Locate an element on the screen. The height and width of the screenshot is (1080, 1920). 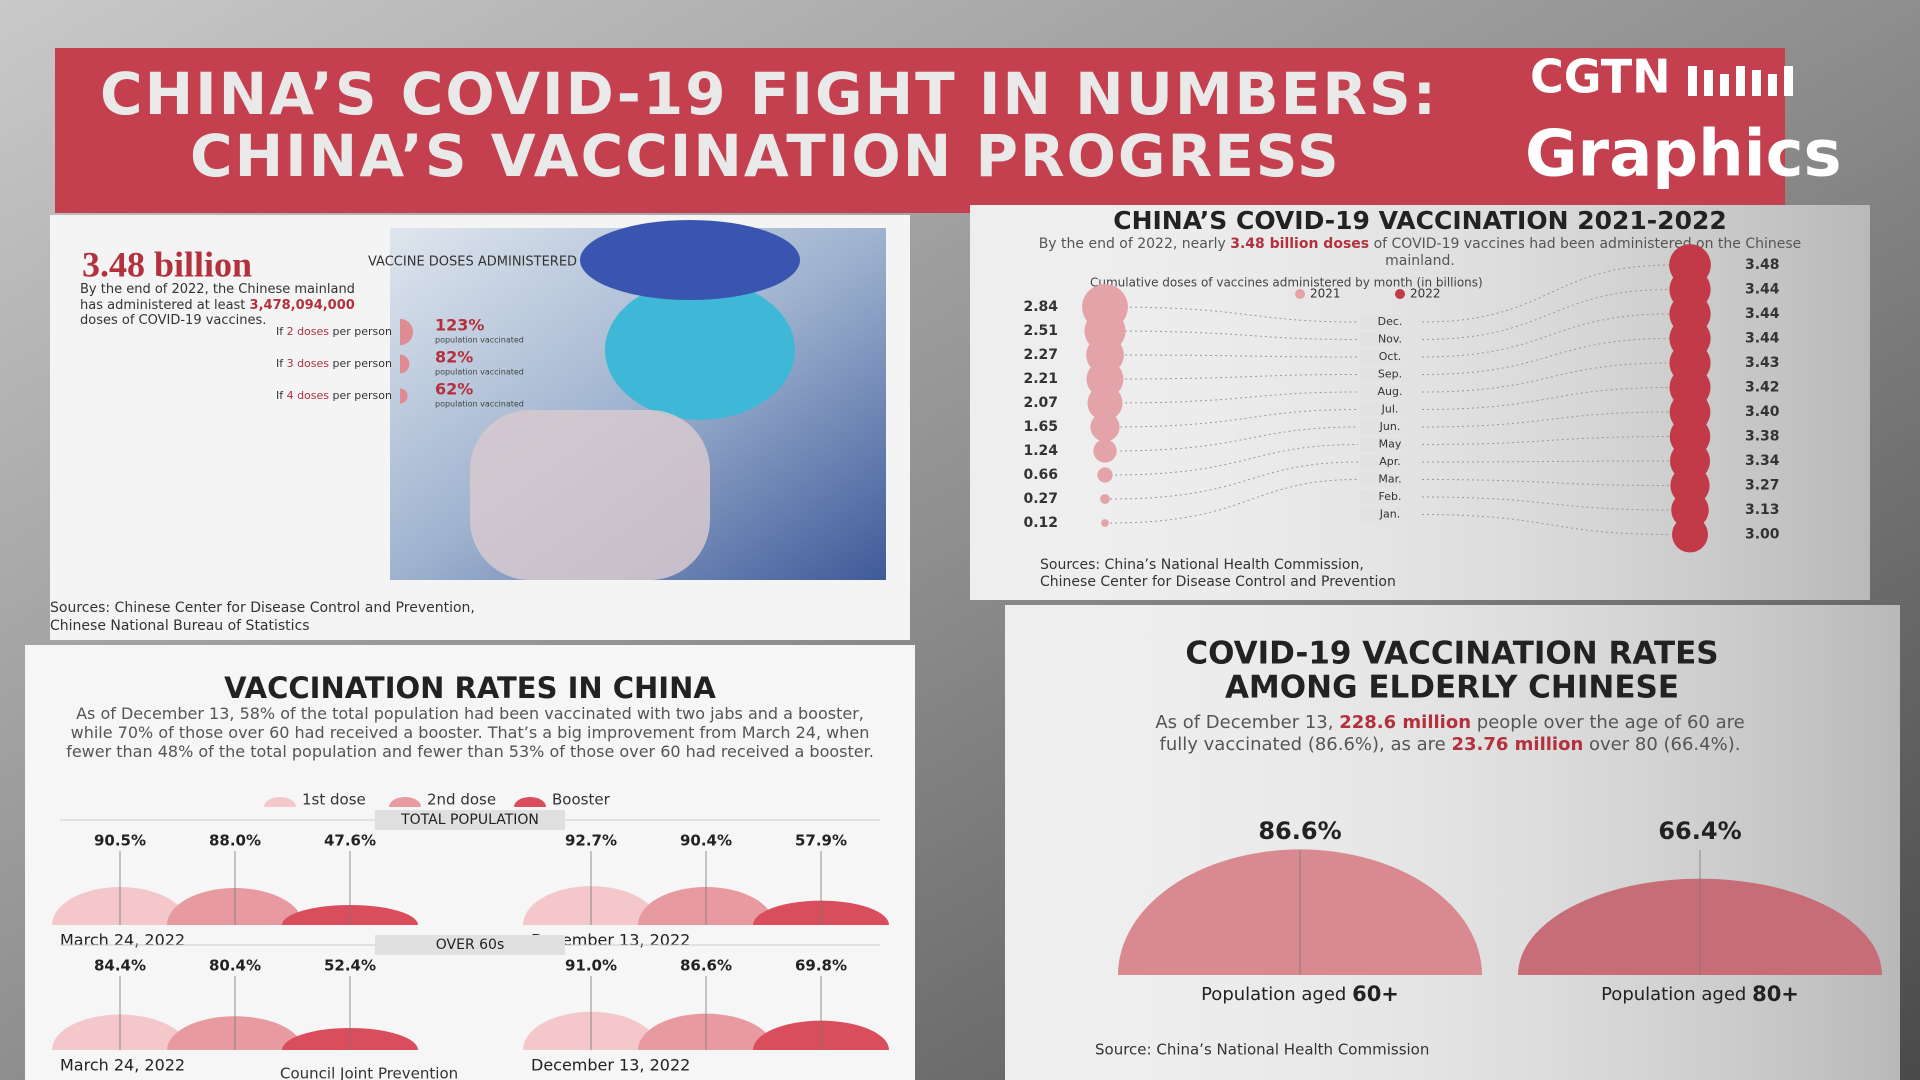
dot-2022 is located at coordinates (1690, 534).